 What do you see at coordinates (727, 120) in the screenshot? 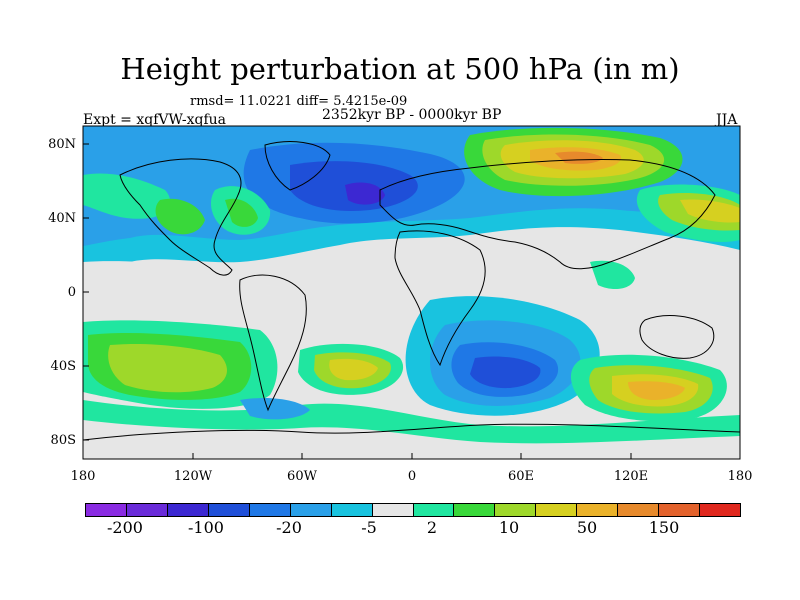
I see `season-label: JJA` at bounding box center [727, 120].